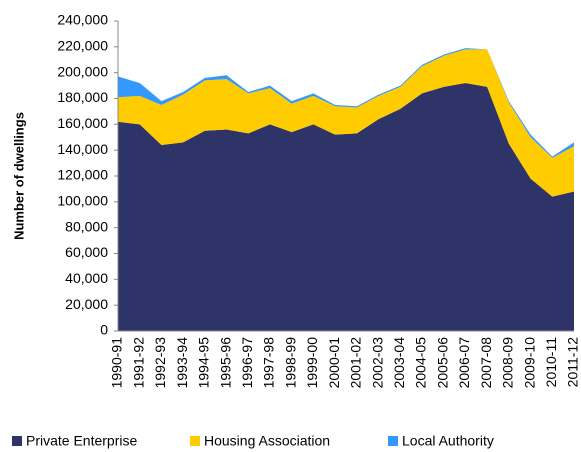  What do you see at coordinates (117, 363) in the screenshot?
I see `x-tick-label: 1990-91` at bounding box center [117, 363].